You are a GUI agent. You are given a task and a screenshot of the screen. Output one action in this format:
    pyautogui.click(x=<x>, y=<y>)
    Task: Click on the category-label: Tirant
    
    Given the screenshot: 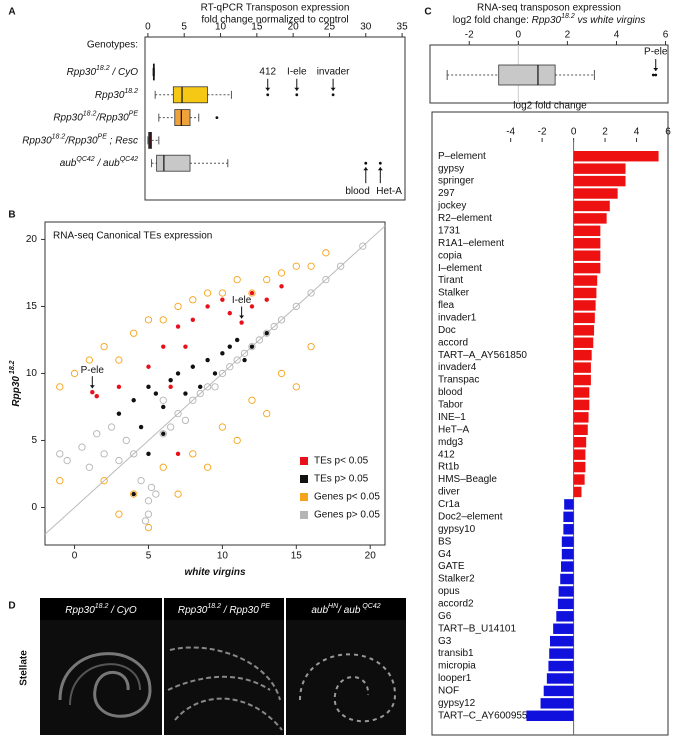 What is the action you would take?
    pyautogui.click(x=450, y=280)
    